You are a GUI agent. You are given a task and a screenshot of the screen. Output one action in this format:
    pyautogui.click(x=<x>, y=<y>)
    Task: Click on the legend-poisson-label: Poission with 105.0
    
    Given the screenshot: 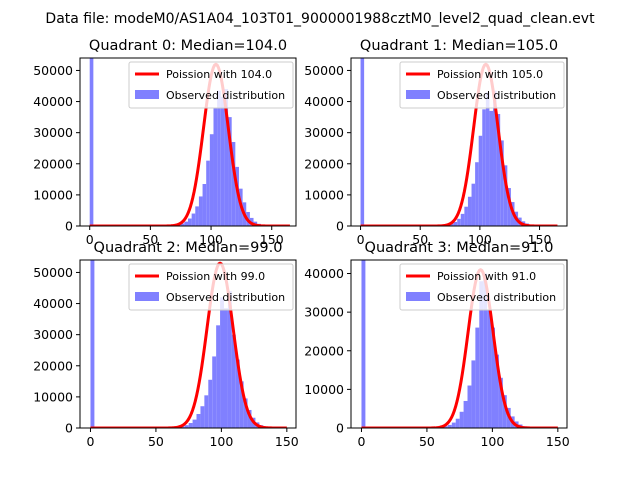 What is the action you would take?
    pyautogui.click(x=490, y=74)
    